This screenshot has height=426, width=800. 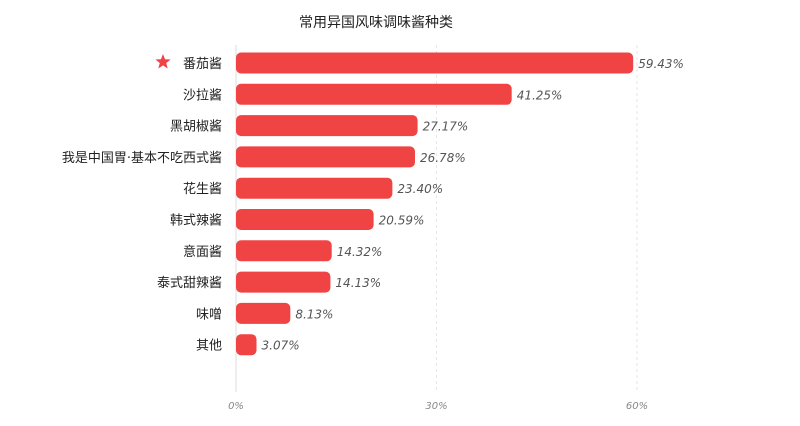 I want to click on value-label: 14.32%, so click(x=360, y=252).